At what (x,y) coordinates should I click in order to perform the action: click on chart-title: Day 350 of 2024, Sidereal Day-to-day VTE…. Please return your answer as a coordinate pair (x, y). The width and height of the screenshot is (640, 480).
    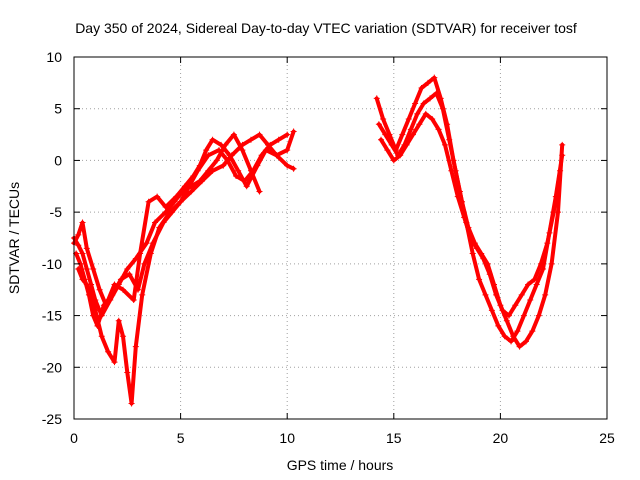
    Looking at the image, I should click on (326, 28).